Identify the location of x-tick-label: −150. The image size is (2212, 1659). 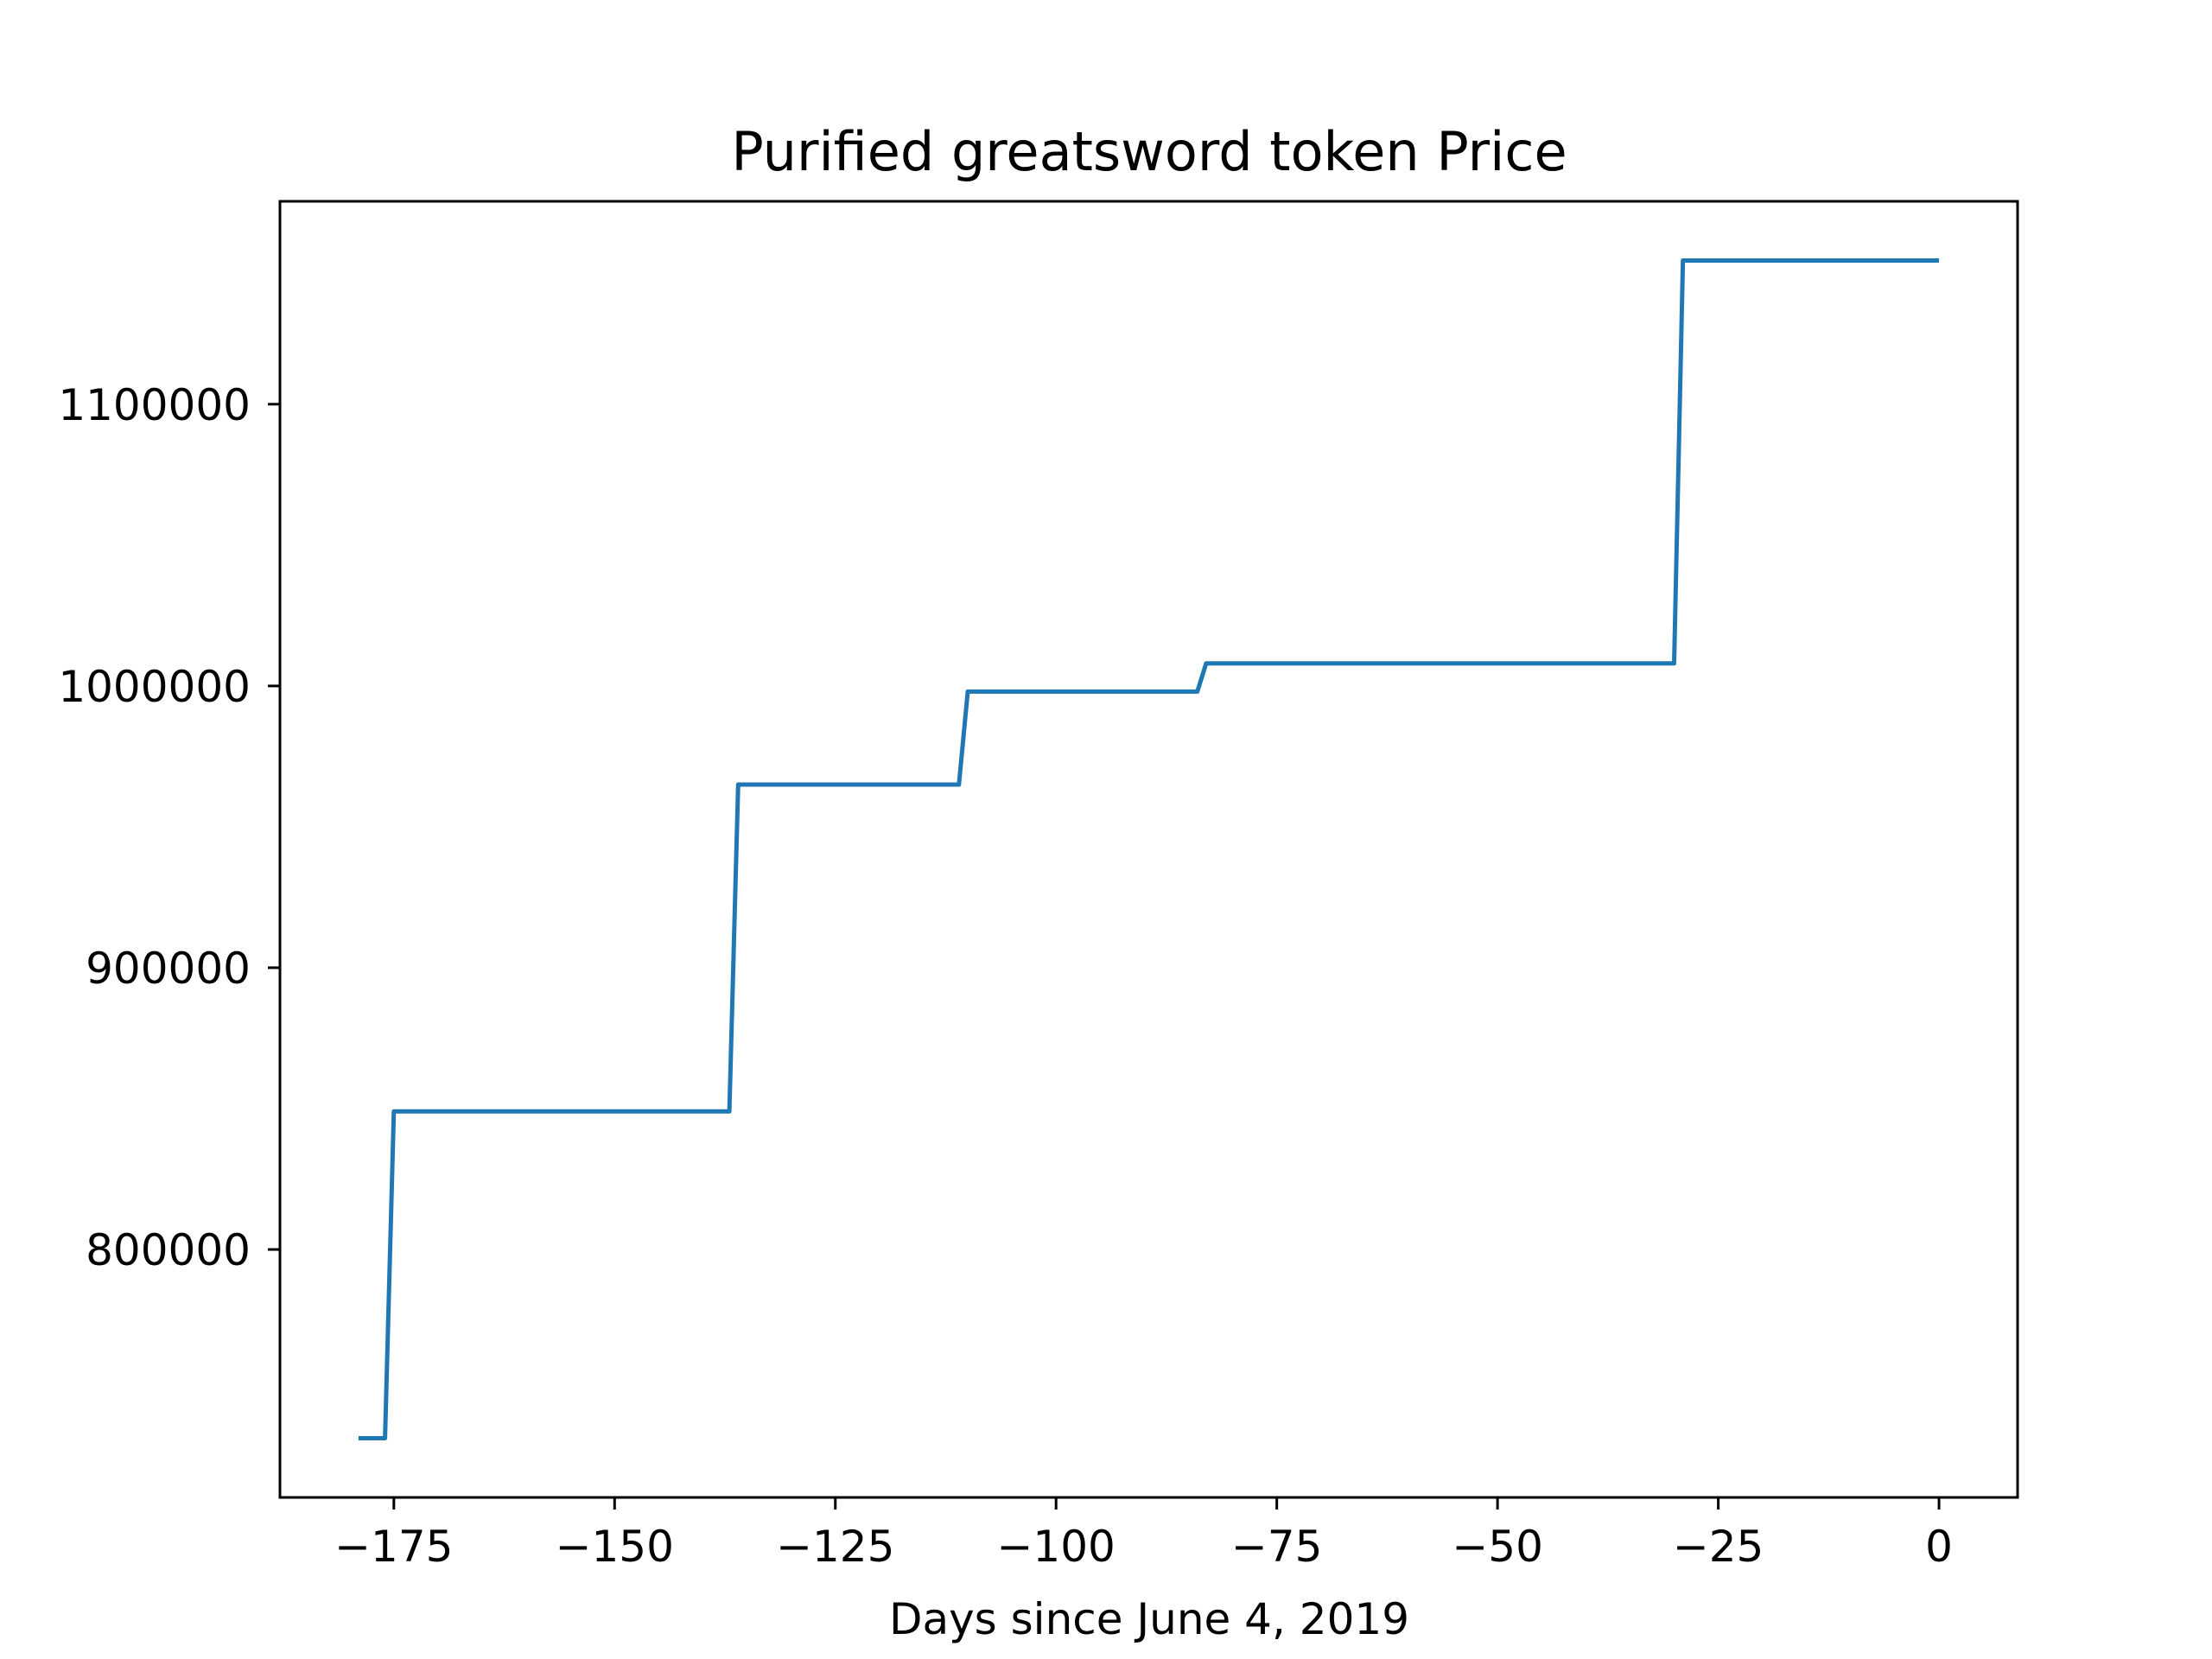
(615, 1547).